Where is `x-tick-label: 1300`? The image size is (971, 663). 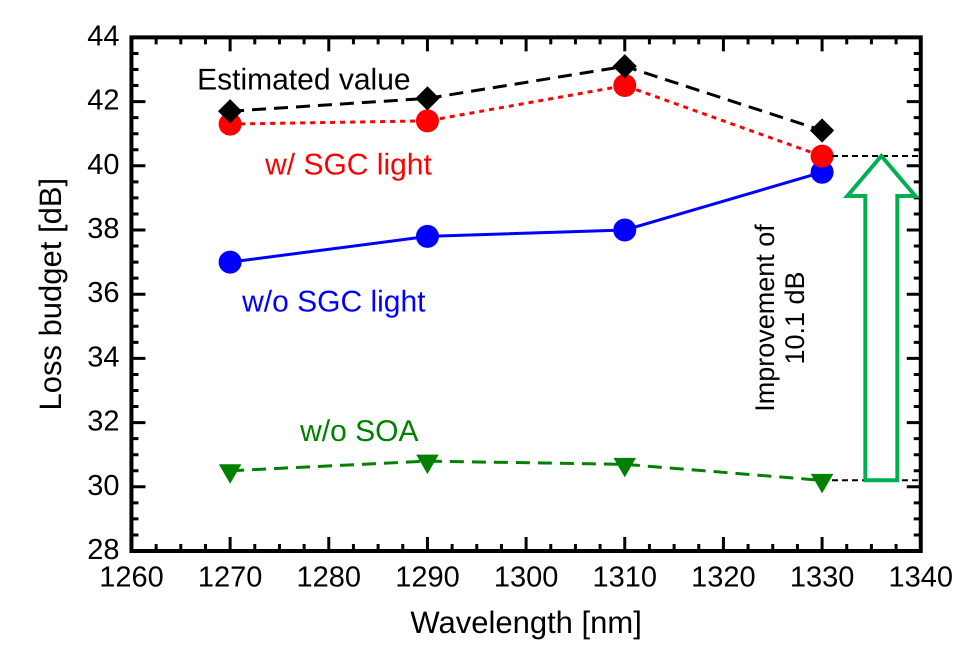 x-tick-label: 1300 is located at coordinates (526, 577).